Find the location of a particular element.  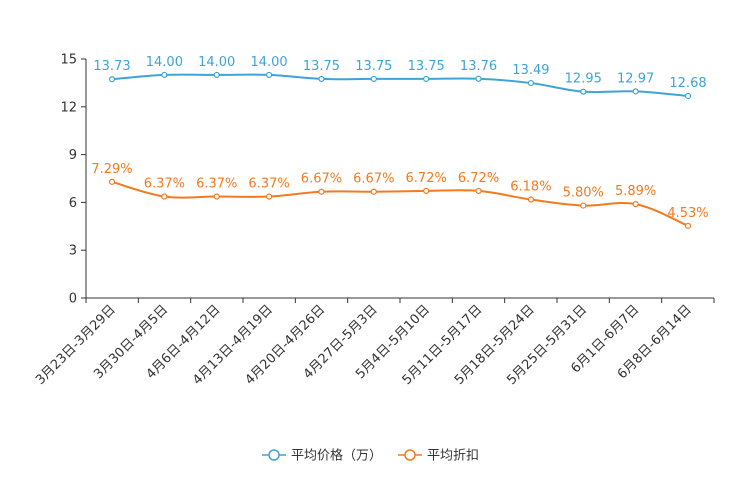

legend-label: 平均价格（万） is located at coordinates (336, 456).